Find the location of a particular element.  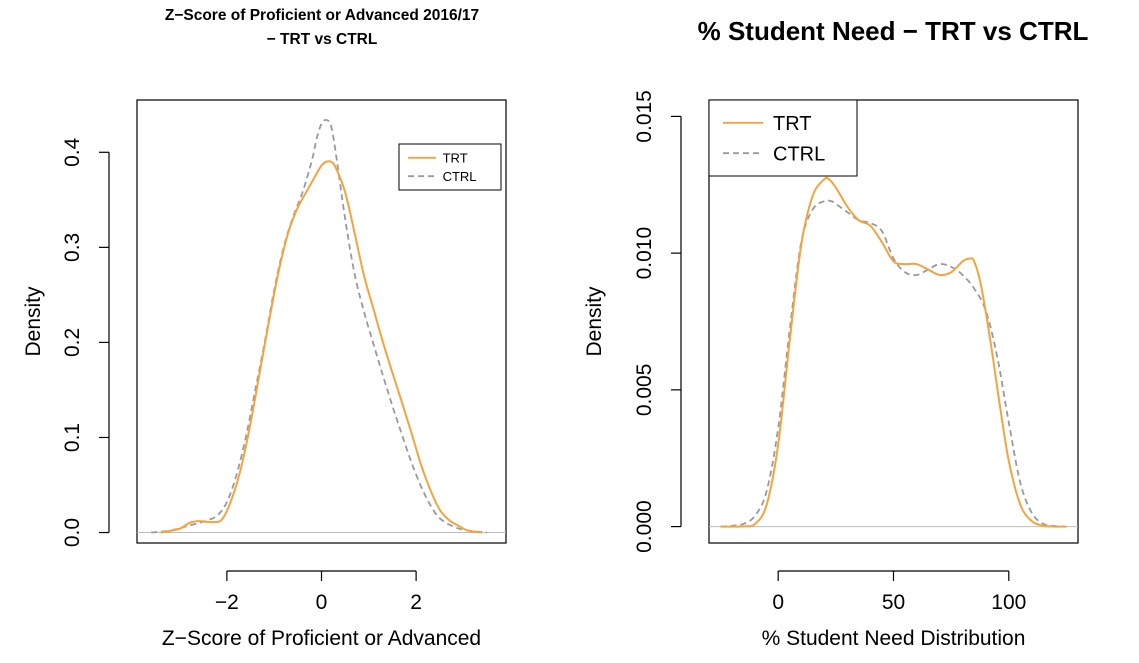

y-tick-label: 0.010 is located at coordinates (644, 253).